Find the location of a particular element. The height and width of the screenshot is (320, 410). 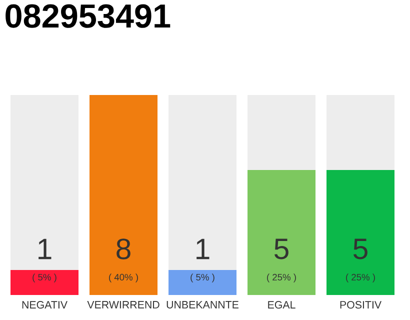

x-tick-label: UNBEKANNTE is located at coordinates (202, 304).